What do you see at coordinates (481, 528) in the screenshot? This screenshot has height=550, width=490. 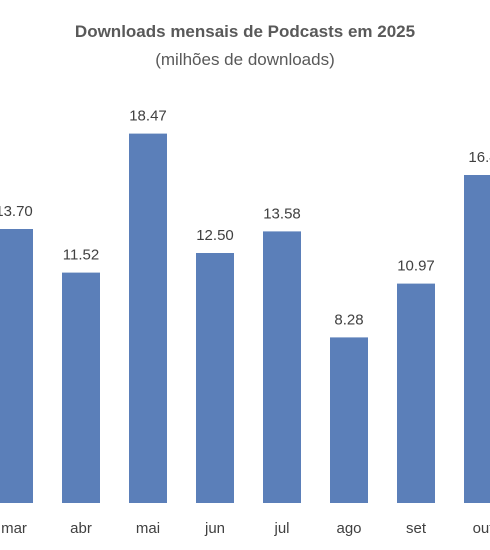 I see `x-tick-out: out` at bounding box center [481, 528].